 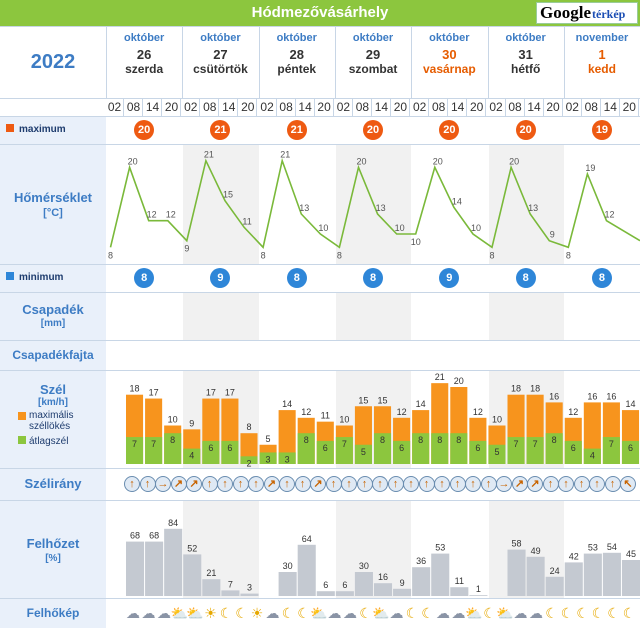 What do you see at coordinates (458, 107) in the screenshot?
I see `hour-label: 14` at bounding box center [458, 107].